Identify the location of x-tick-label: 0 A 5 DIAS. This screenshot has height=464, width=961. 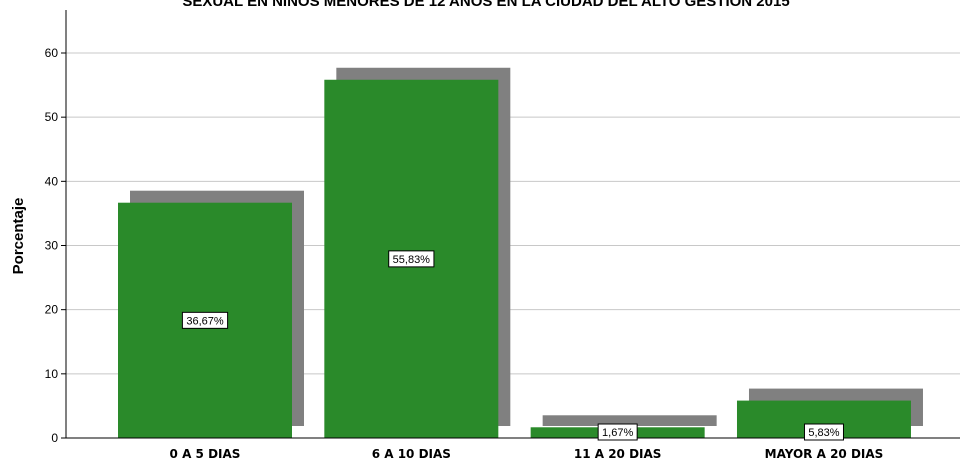
(205, 454).